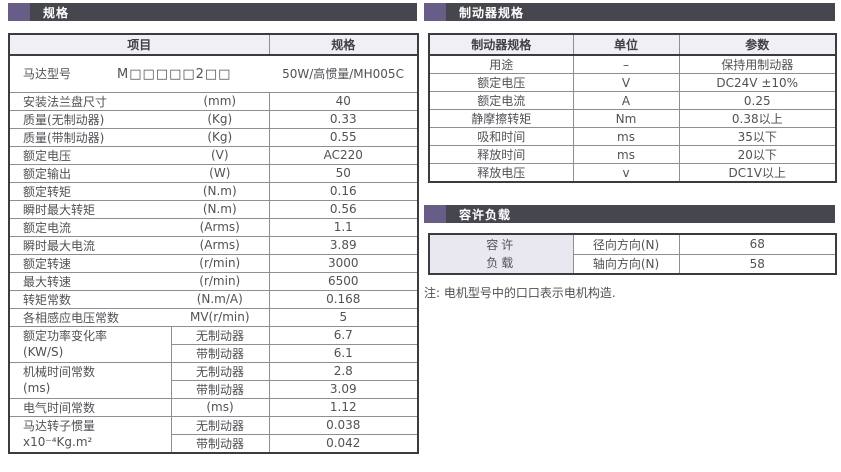 The width and height of the screenshot is (841, 472). I want to click on motor-model-cell: 马达型号 M□□□□□2□□, so click(139, 73).